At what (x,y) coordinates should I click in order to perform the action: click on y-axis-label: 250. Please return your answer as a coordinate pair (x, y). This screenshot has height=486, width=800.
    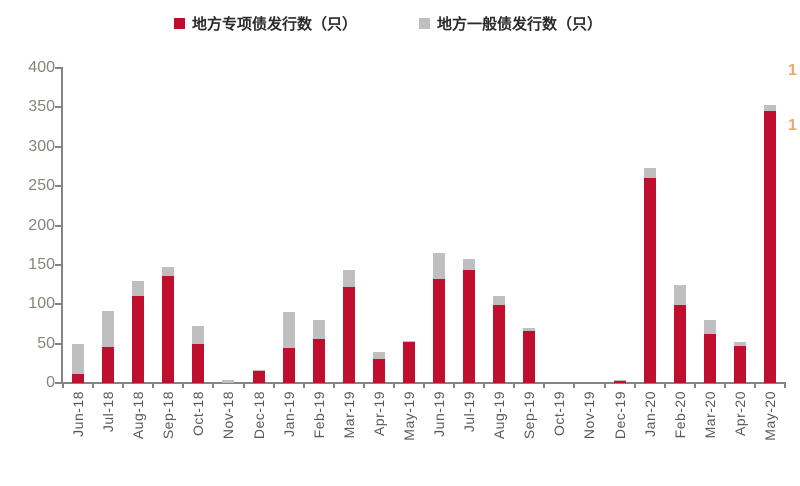
    Looking at the image, I should click on (41, 186).